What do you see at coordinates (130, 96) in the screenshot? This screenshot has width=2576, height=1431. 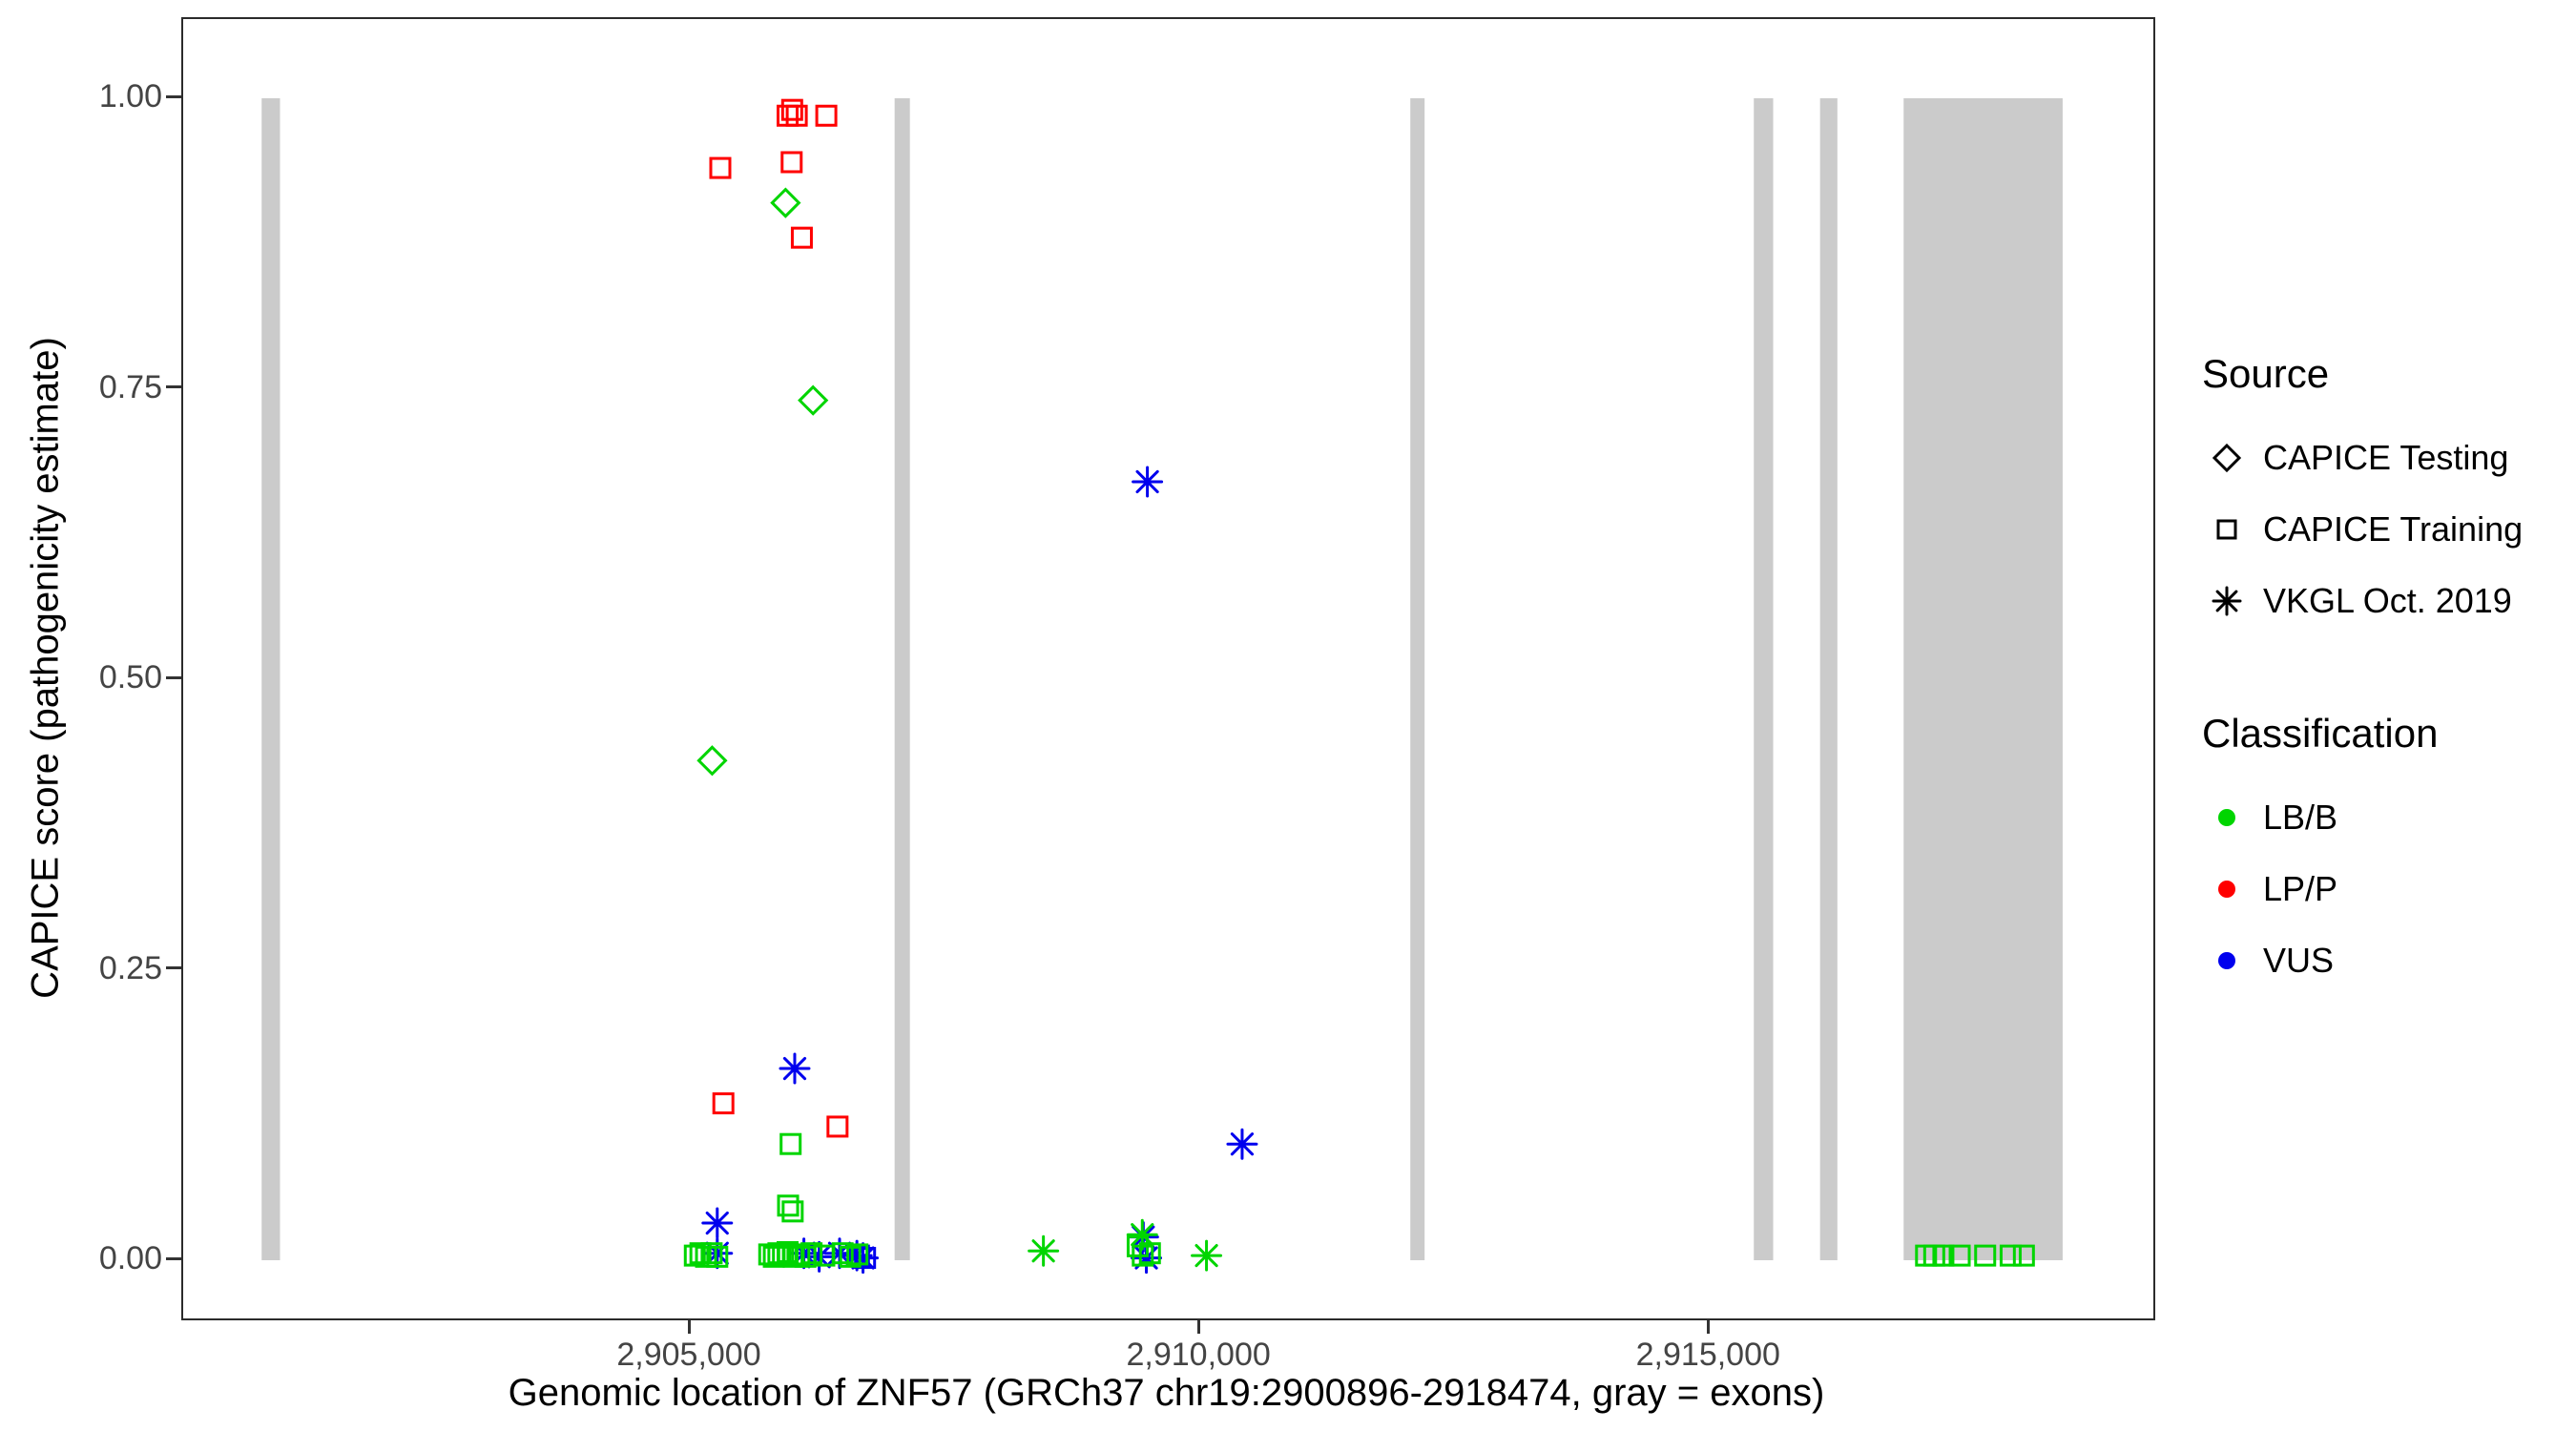 I see `y-tick-label: 1.00` at bounding box center [130, 96].